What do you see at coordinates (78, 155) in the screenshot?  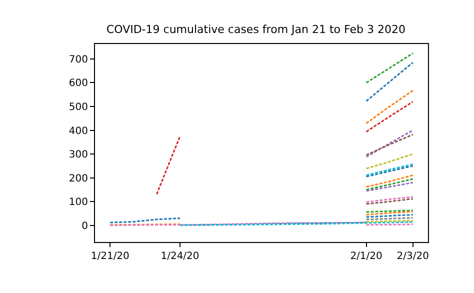 I see `y-tick-label: 300` at bounding box center [78, 155].